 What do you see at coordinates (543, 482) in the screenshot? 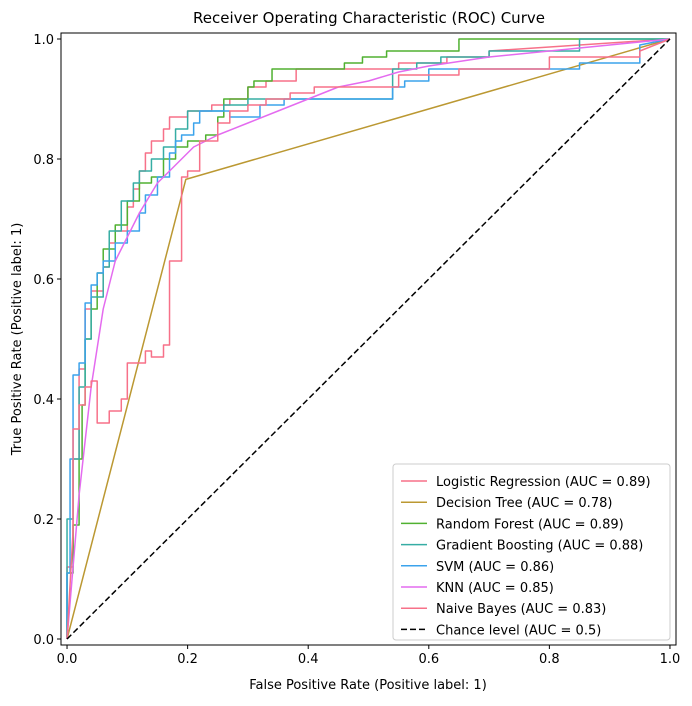
I see `legend-label-0: Logistic Regression (AUC = 0.89)` at bounding box center [543, 482].